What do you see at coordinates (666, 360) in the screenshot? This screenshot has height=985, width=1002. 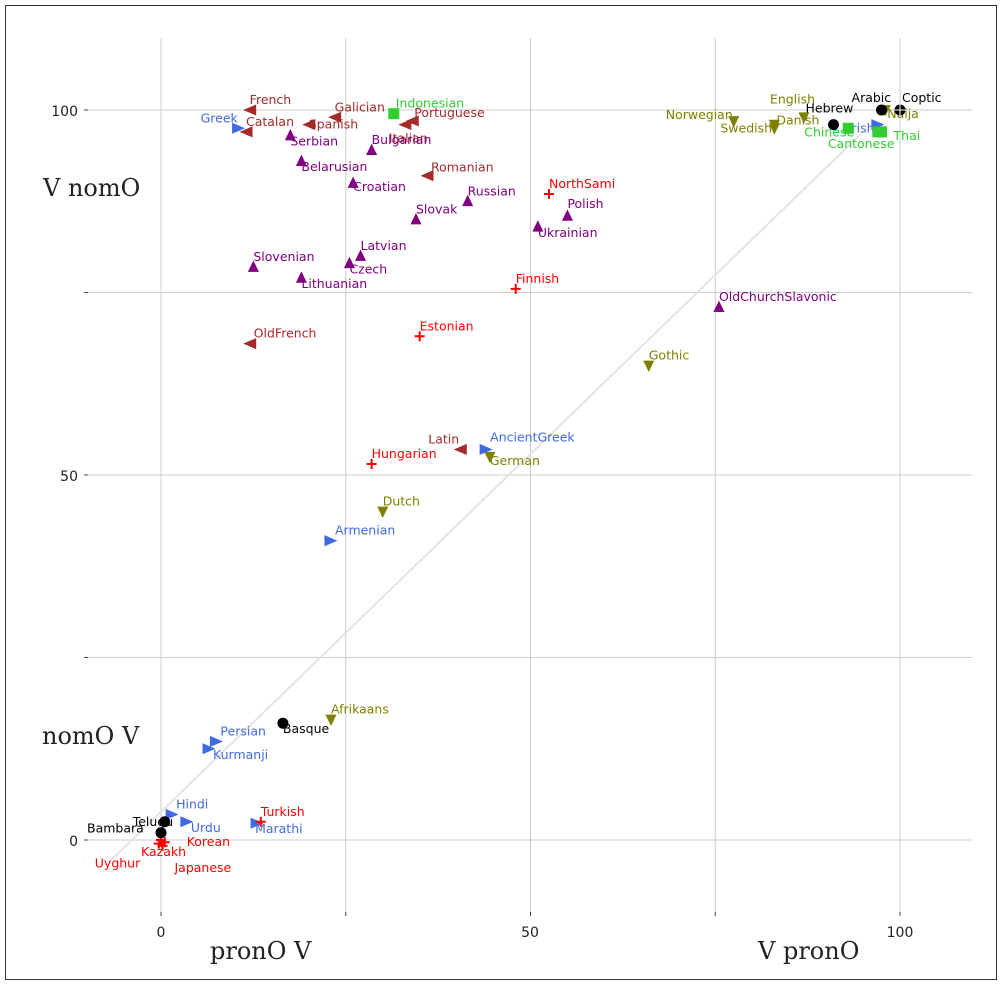 I see `point-gothic: Gothic` at bounding box center [666, 360].